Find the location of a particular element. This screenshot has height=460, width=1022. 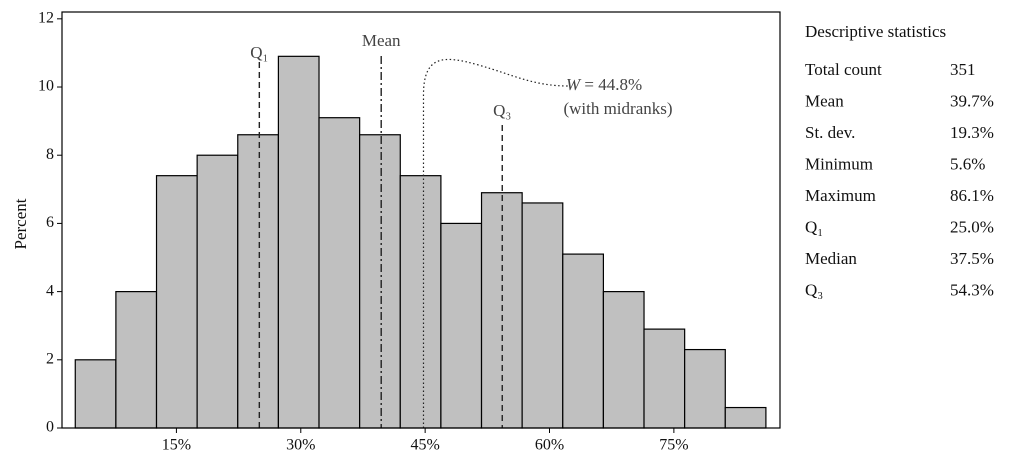

stat-value: 5.6% is located at coordinates (967, 163).